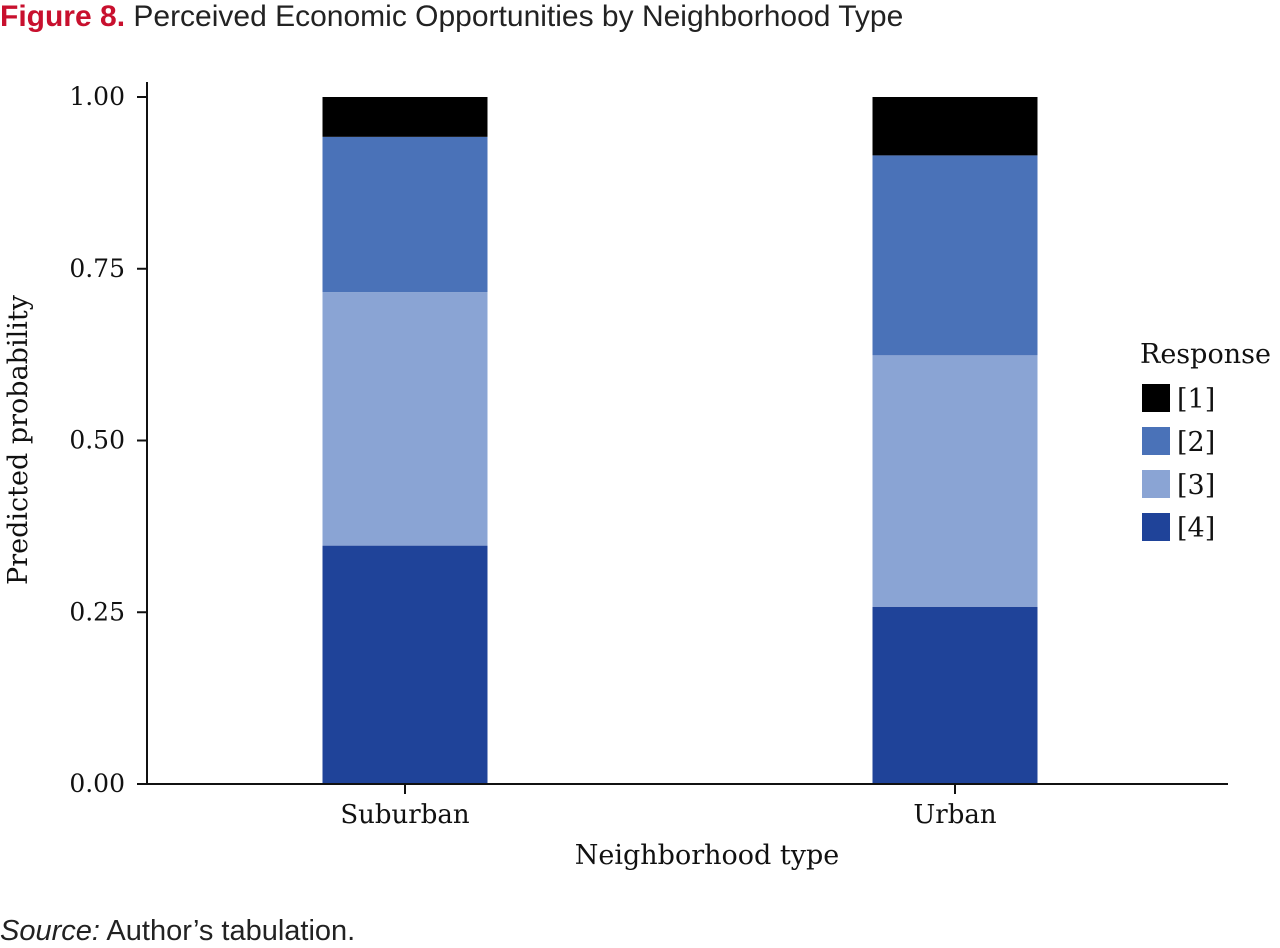 The width and height of the screenshot is (1280, 948). Describe the element at coordinates (18, 439) in the screenshot. I see `y-axis-title: Predicted probability` at that location.